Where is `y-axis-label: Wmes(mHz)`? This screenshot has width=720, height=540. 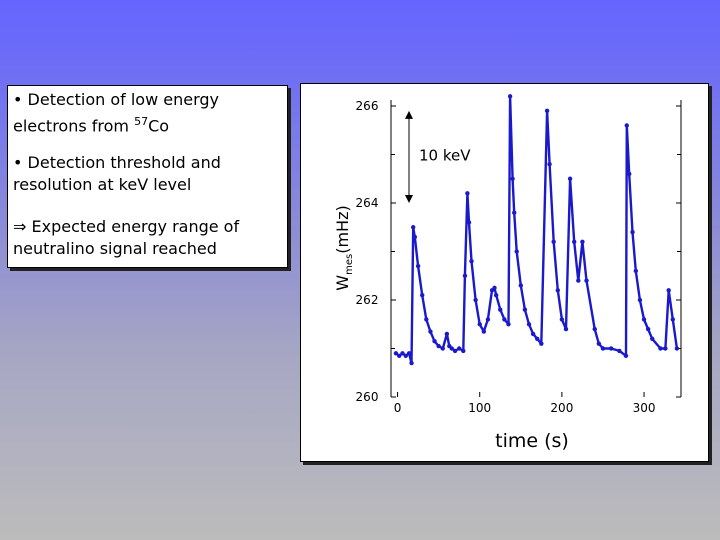 y-axis-label: Wmes(mHz) is located at coordinates (344, 247).